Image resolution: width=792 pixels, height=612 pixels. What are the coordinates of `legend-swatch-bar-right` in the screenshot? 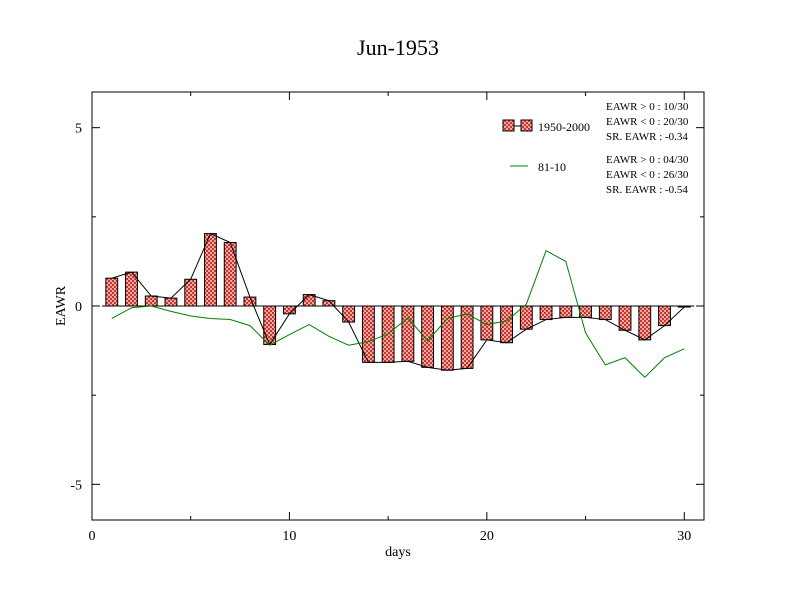 It's located at (526, 125).